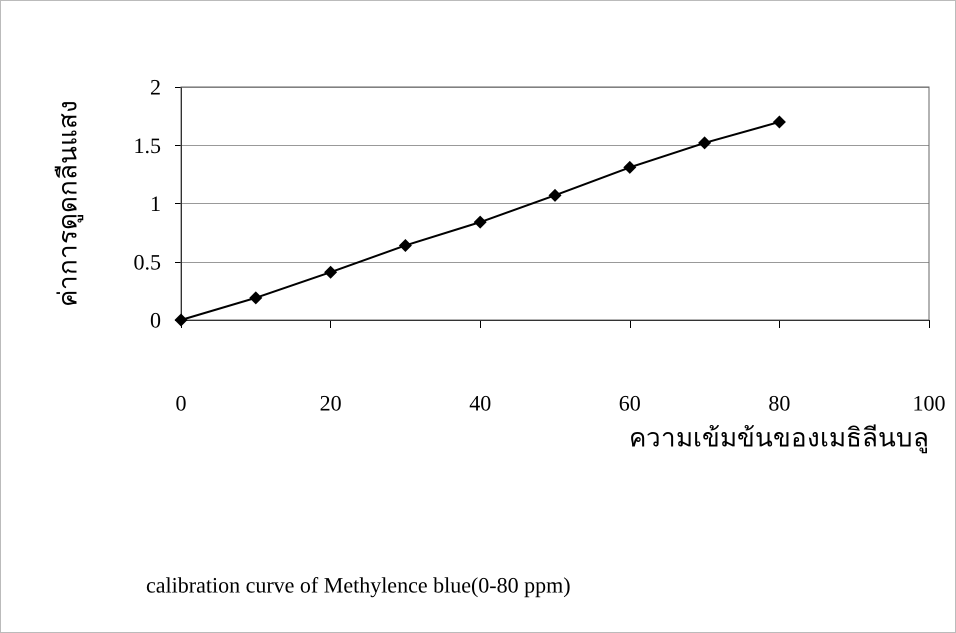 This screenshot has width=956, height=633. I want to click on y-tick-label: 1, so click(155, 203).